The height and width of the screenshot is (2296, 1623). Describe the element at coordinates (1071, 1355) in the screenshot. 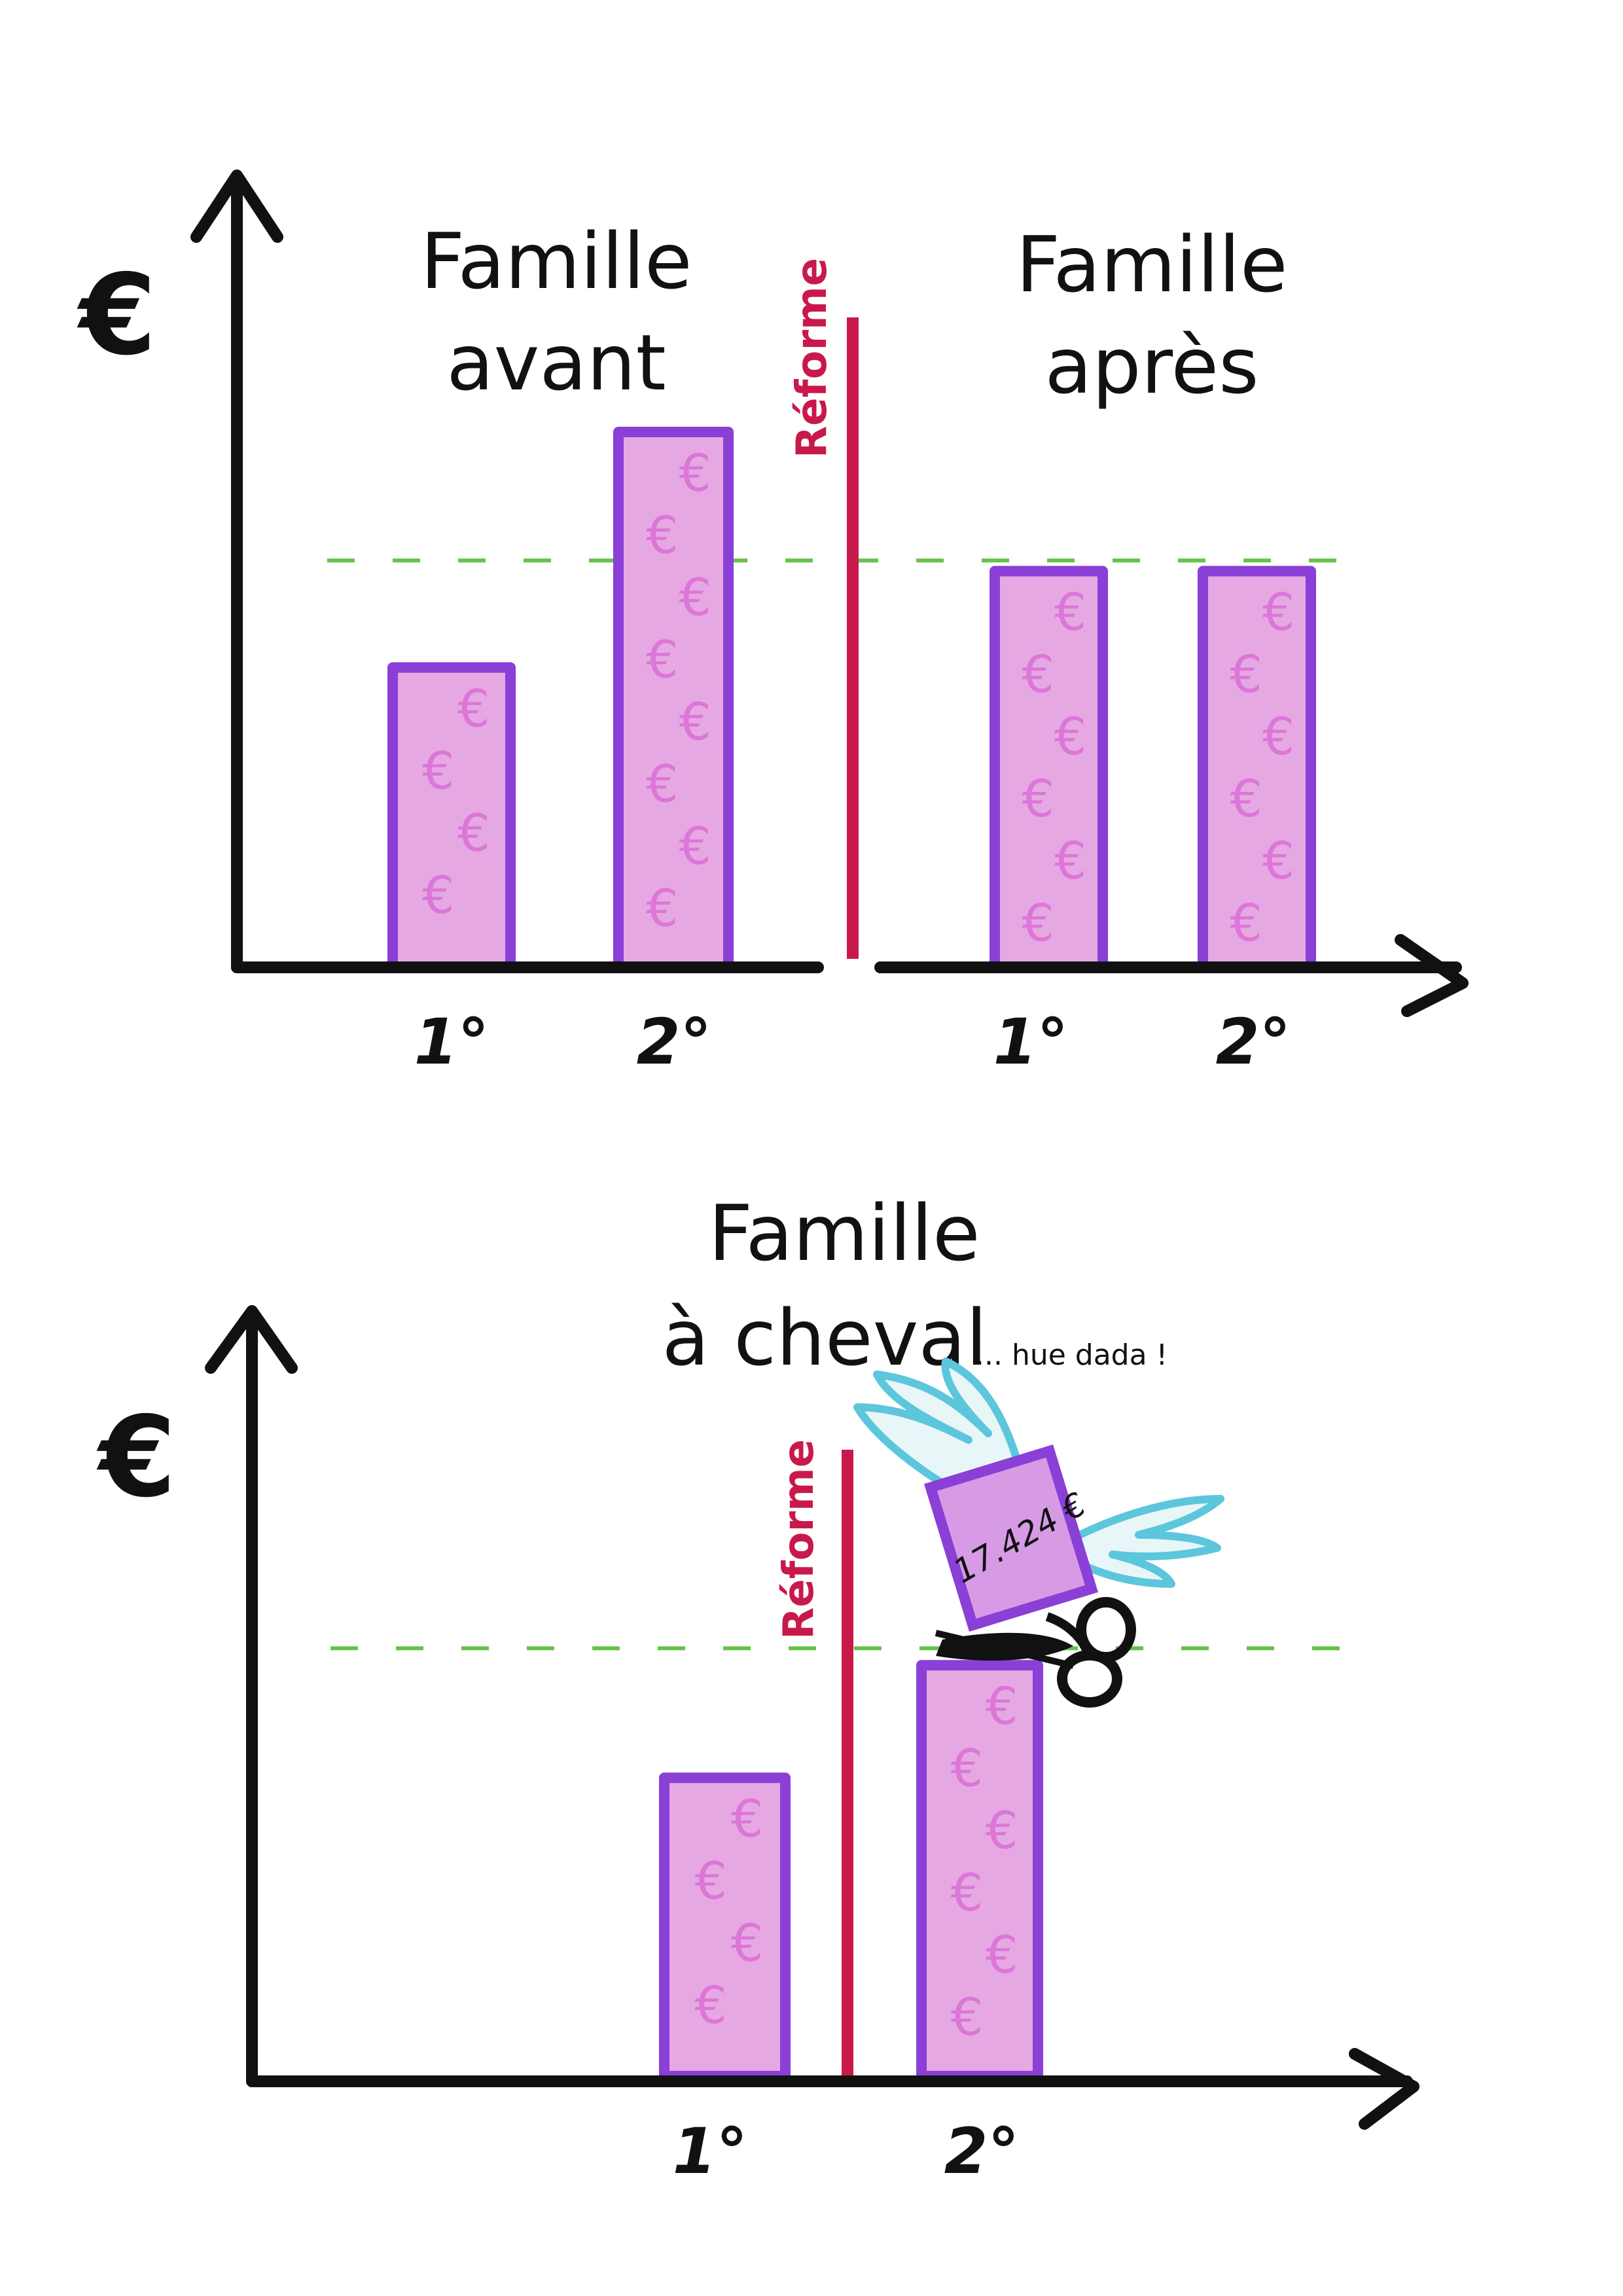

I see `subtitle-note: ... hue dada !` at that location.